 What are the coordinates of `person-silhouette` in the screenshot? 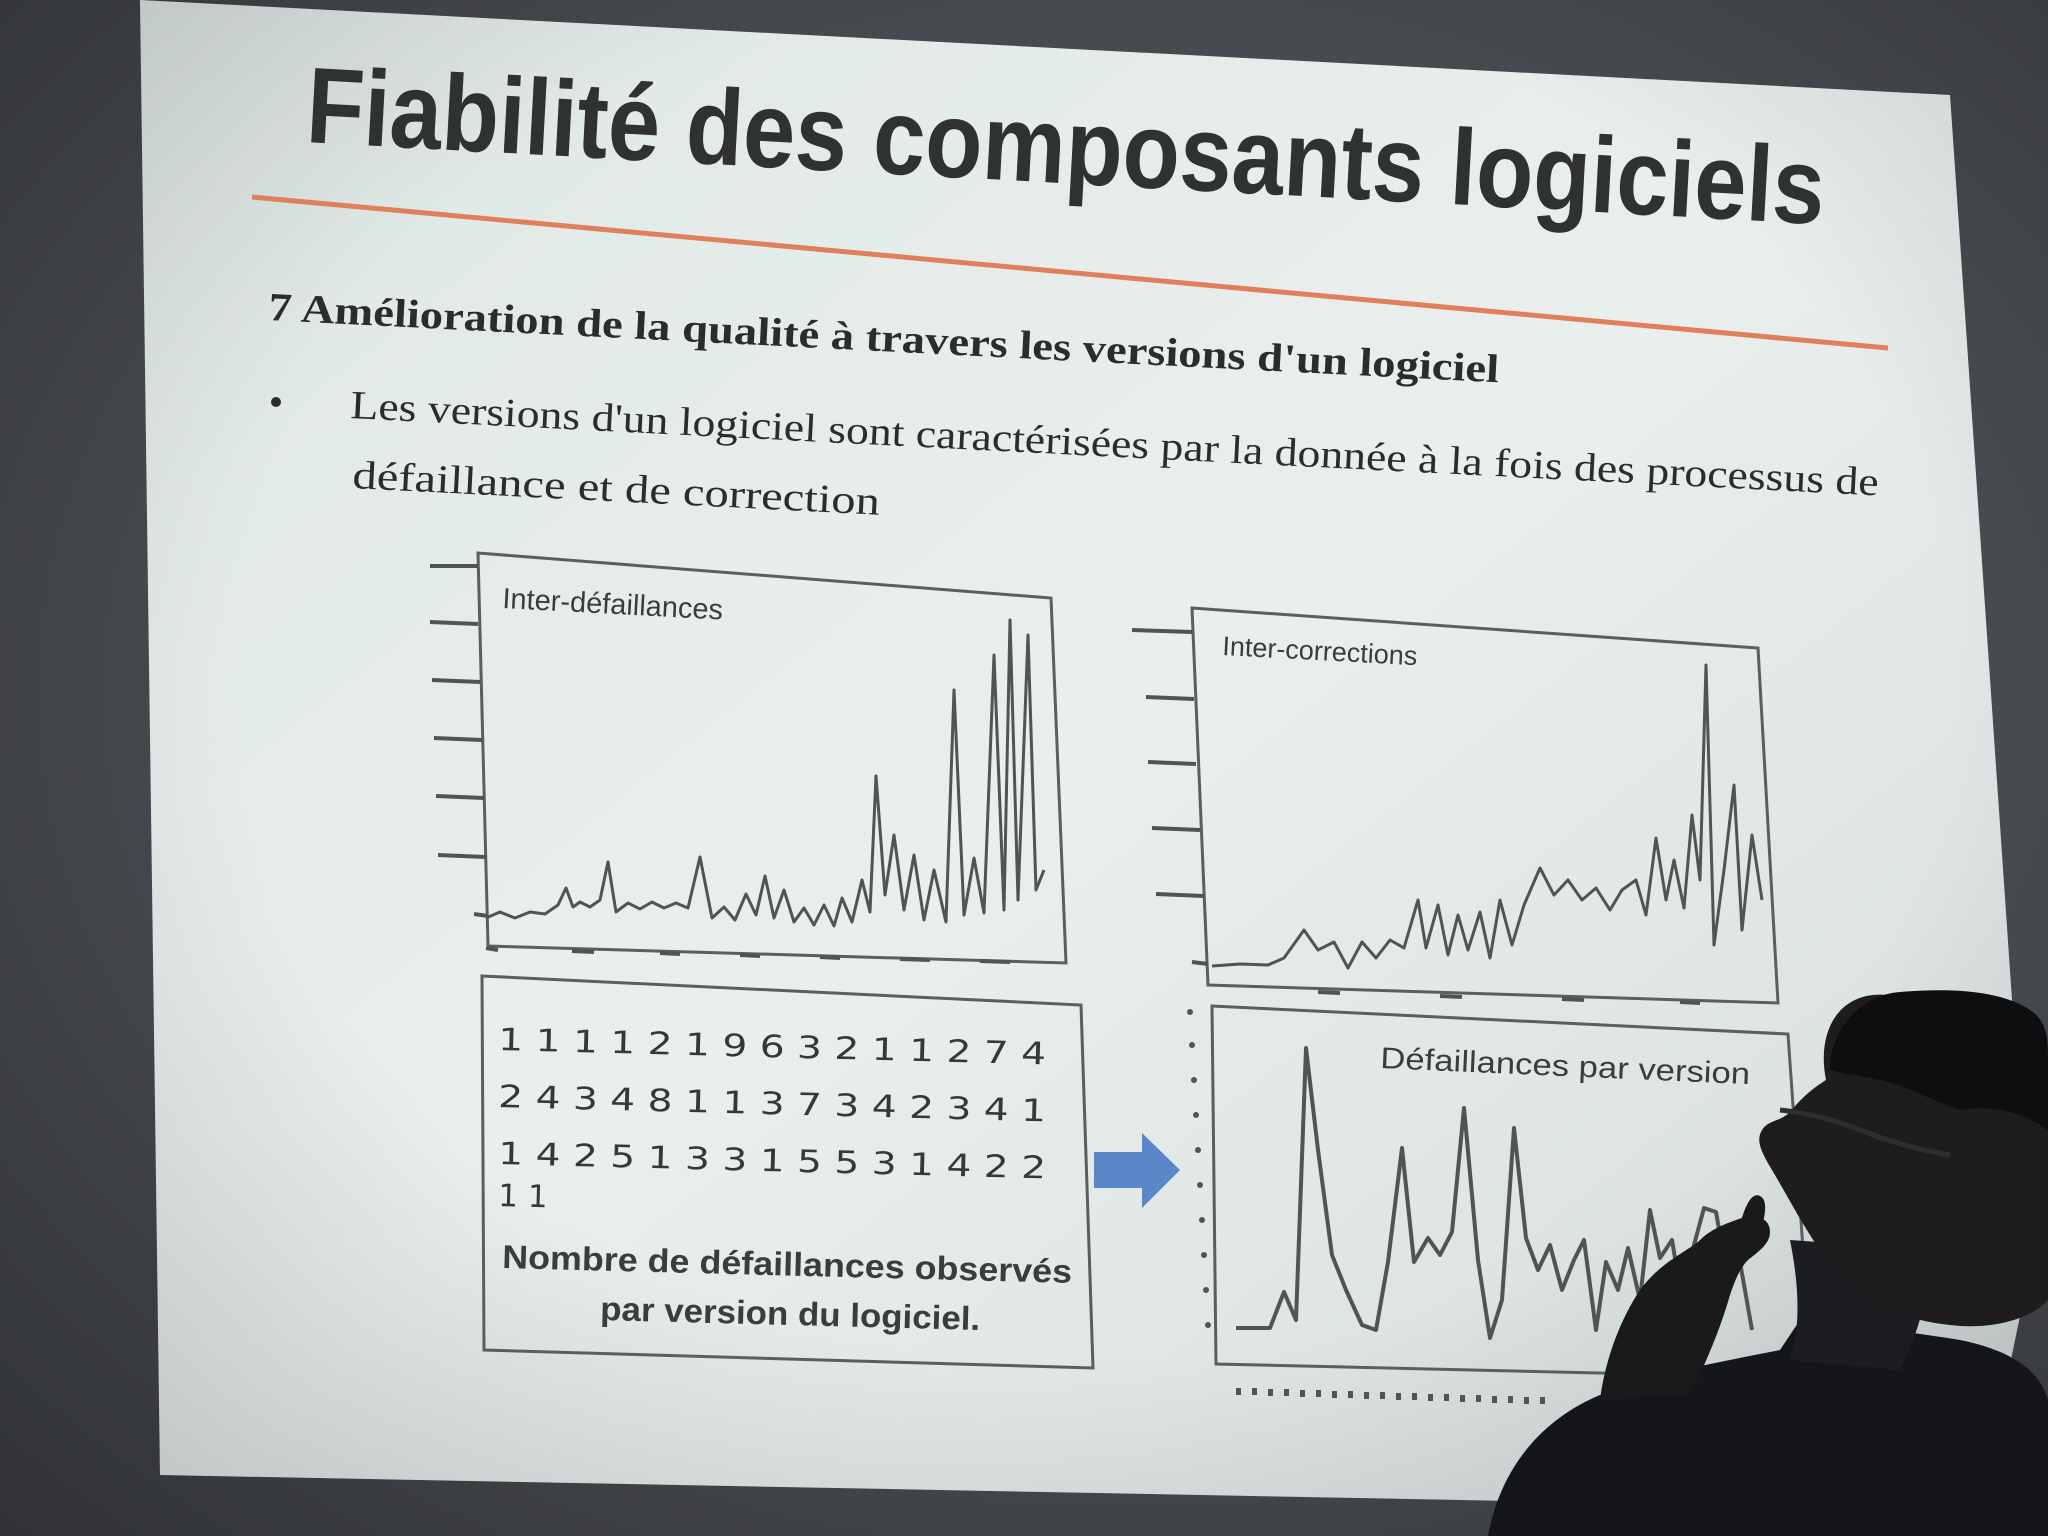 It's located at (1768, 1263).